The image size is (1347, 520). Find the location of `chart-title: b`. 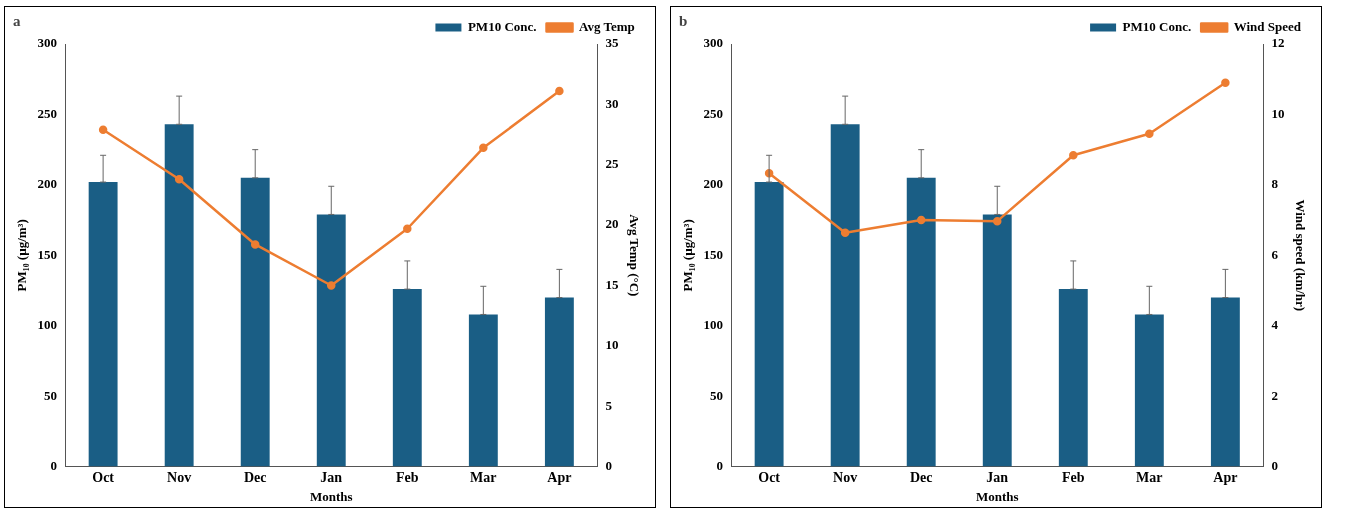

chart-title: b is located at coordinates (683, 21).